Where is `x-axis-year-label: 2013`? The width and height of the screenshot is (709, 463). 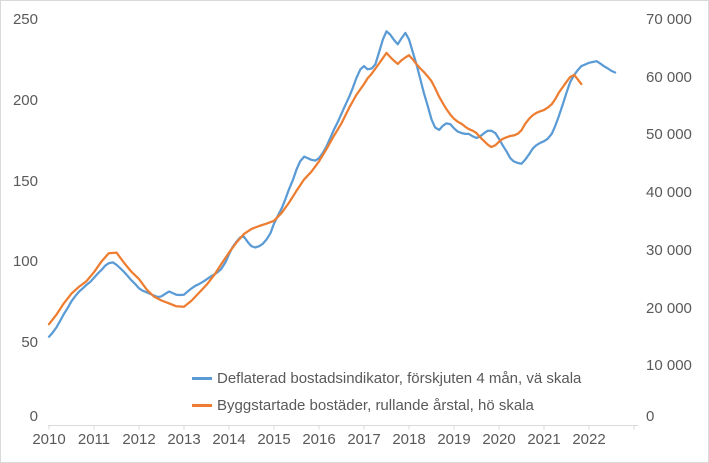 x-axis-year-label: 2013 is located at coordinates (184, 439).